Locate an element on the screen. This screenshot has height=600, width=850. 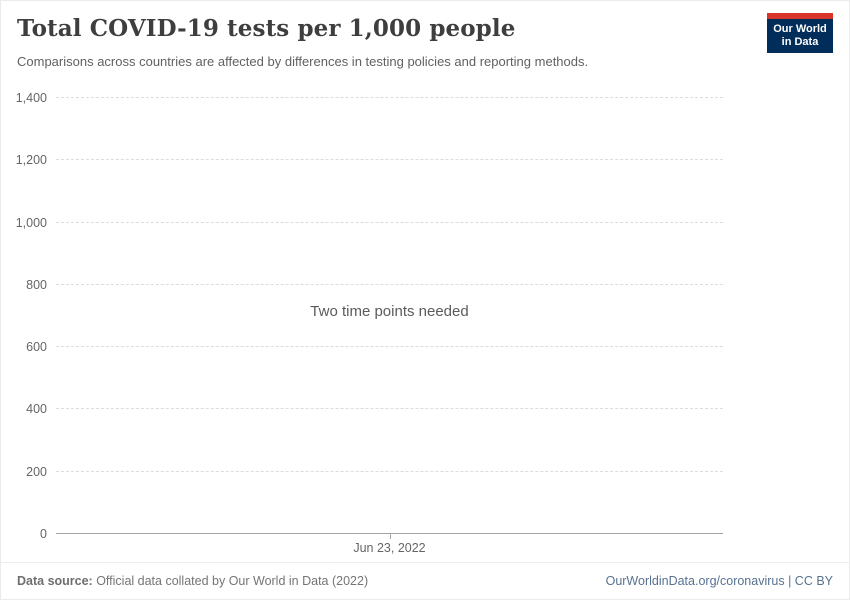
data-source-label: Data source: is located at coordinates (55, 581).